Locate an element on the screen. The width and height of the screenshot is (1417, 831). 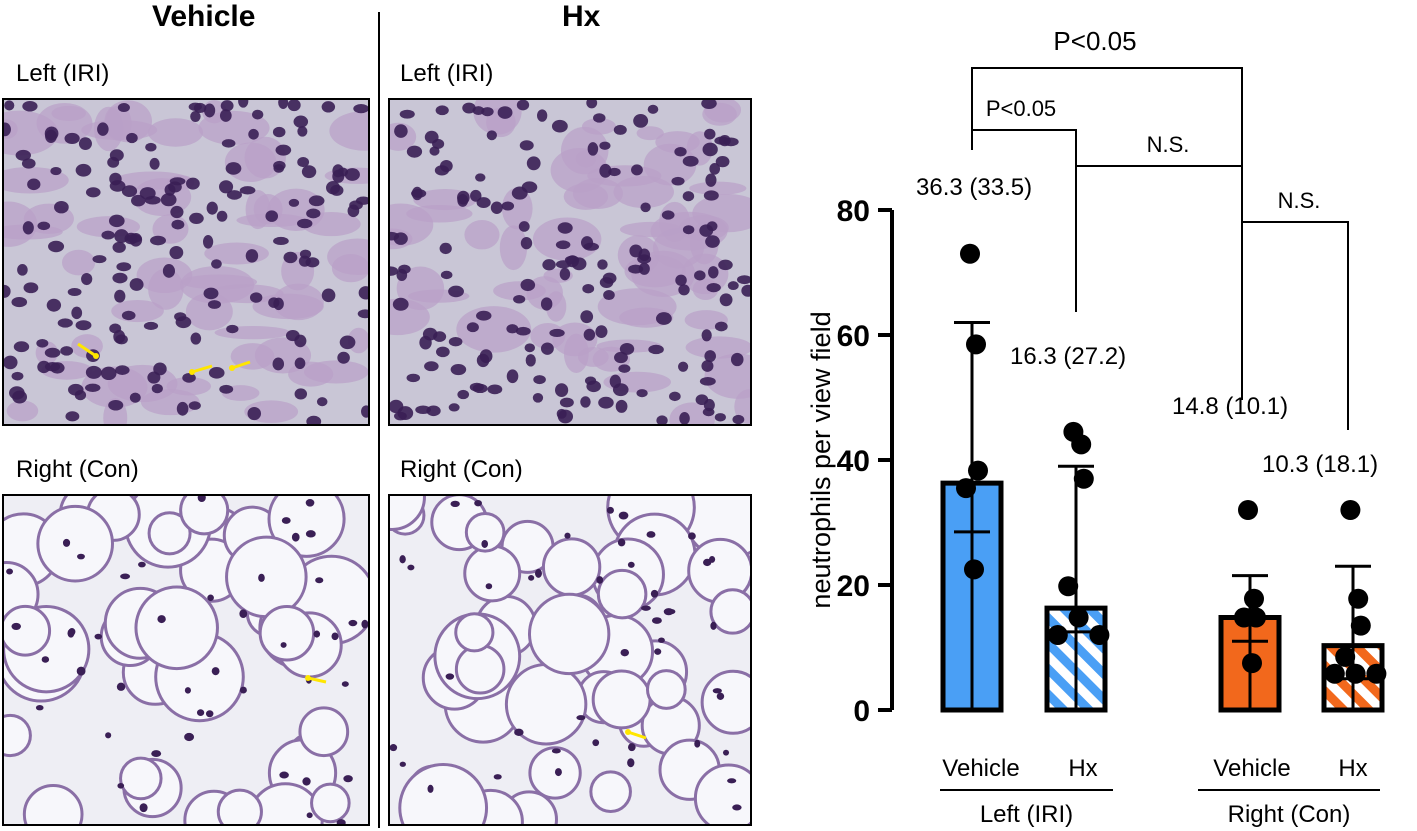
hx-column-title: Hx is located at coordinates (581, 16).